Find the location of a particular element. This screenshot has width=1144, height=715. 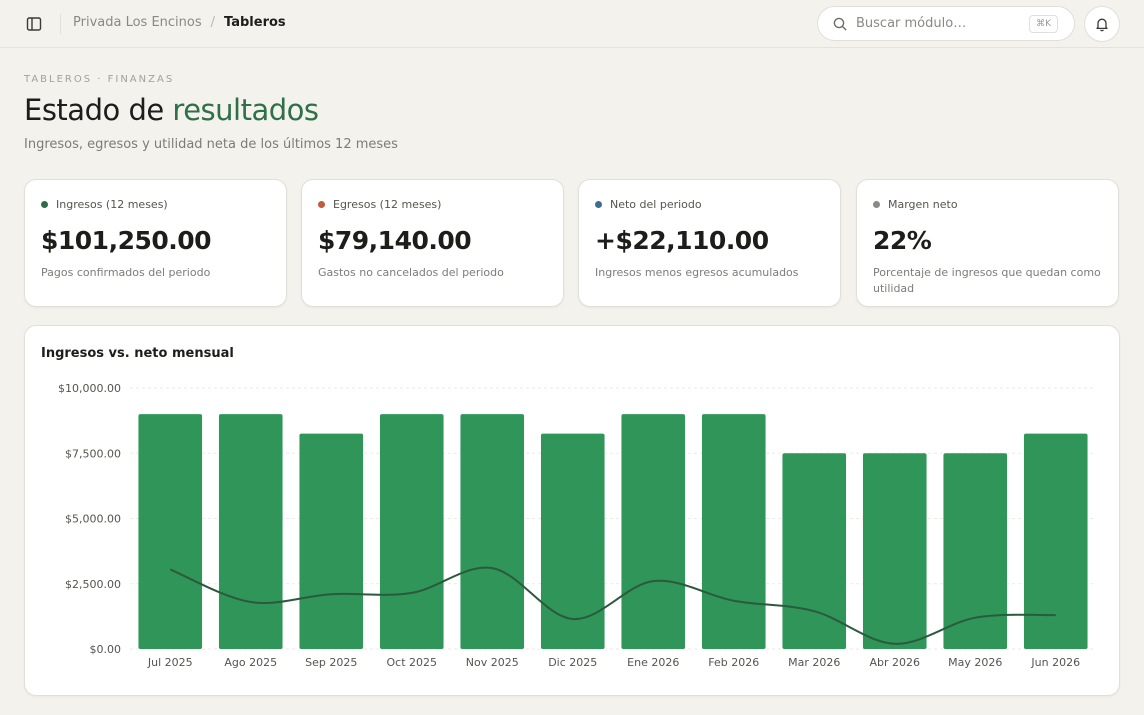

y-tick-label: $10,000.00 is located at coordinates (89, 388).